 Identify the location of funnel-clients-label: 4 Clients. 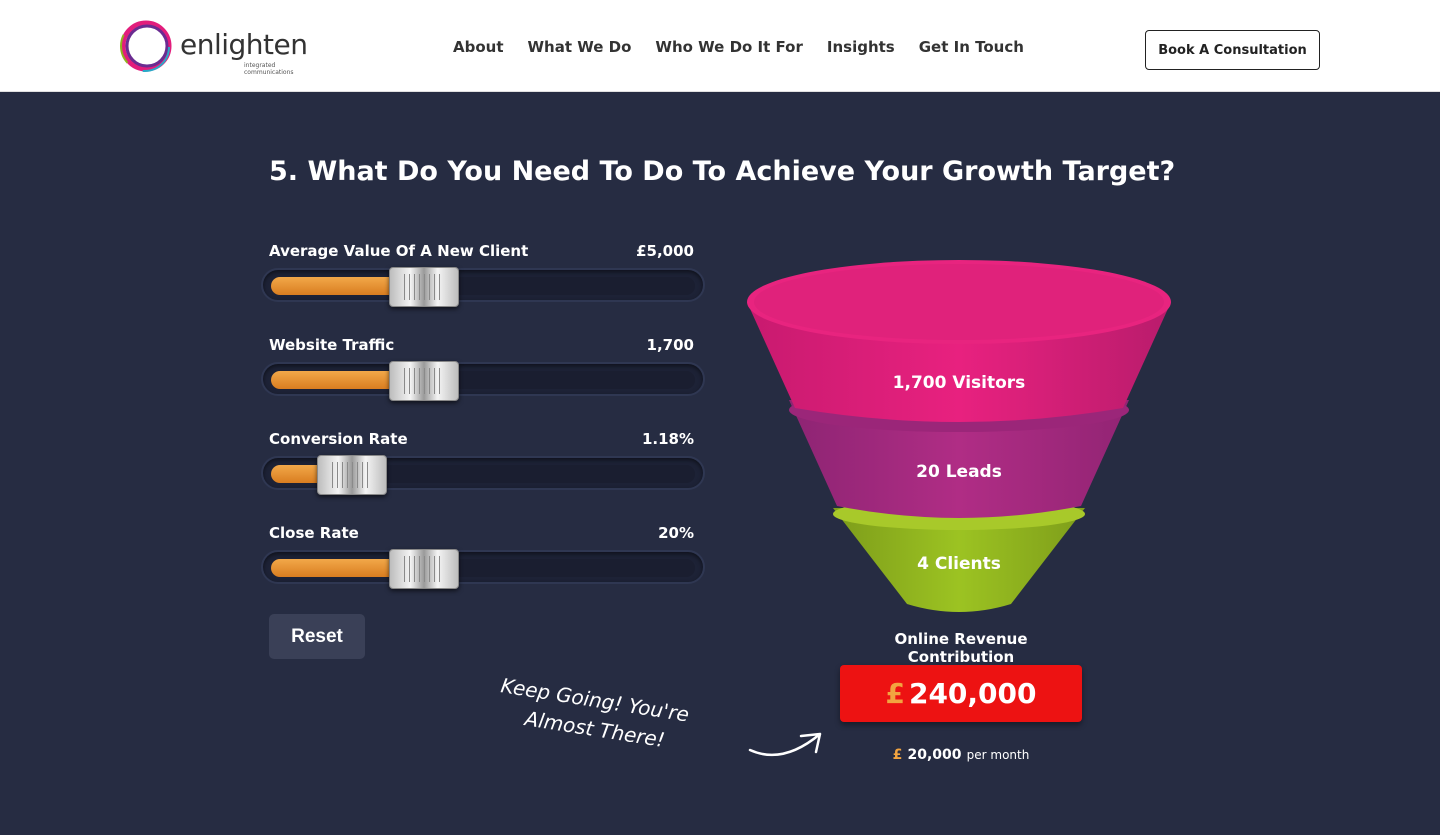
(959, 564).